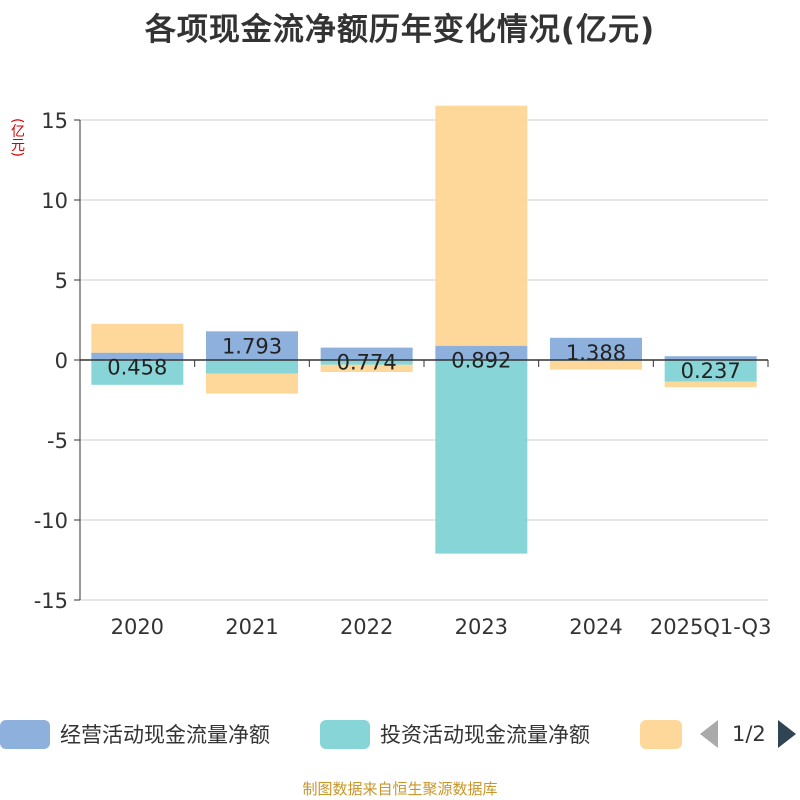 The image size is (800, 800). I want to click on x-tick-label: 2021, so click(251, 627).